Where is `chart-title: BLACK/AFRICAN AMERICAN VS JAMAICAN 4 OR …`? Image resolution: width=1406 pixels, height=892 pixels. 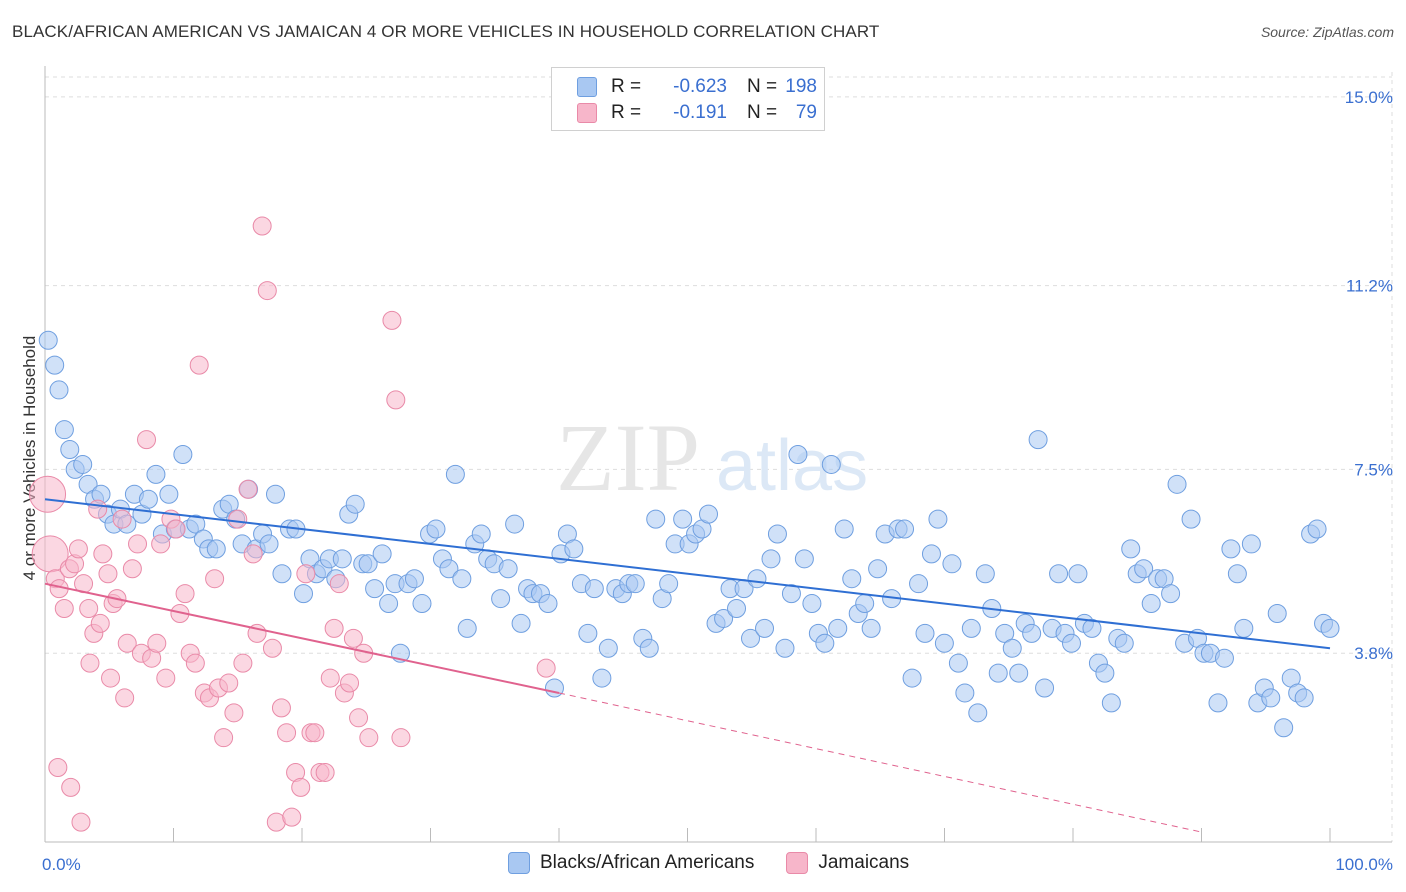 chart-title: BLACK/AFRICAN AMERICAN VS JAMAICAN 4 OR … is located at coordinates (446, 31).